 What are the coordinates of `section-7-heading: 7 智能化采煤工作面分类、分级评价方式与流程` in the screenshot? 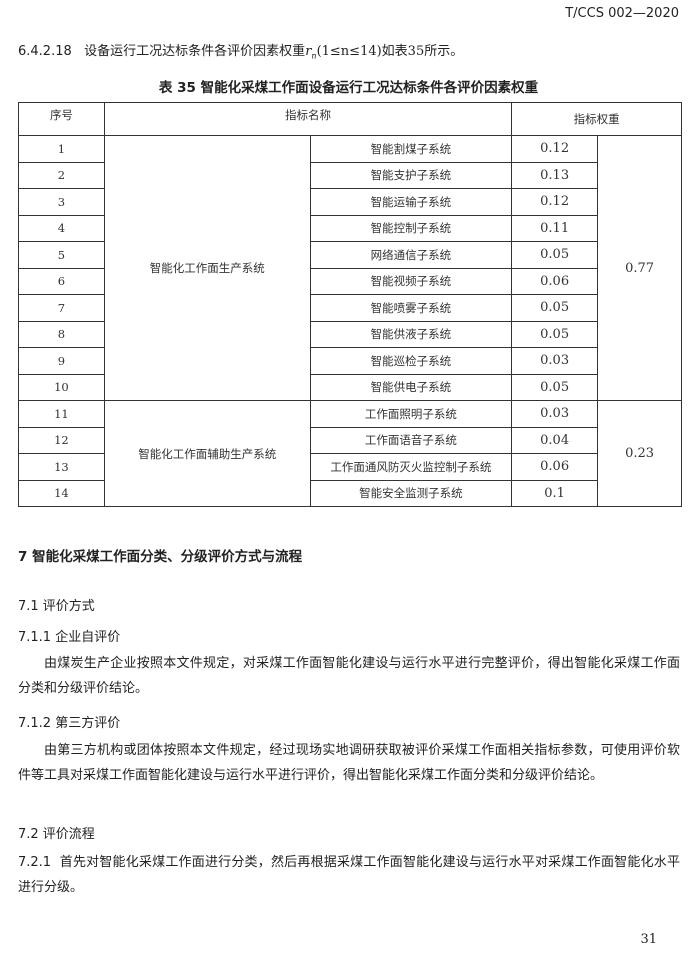 It's located at (160, 557).